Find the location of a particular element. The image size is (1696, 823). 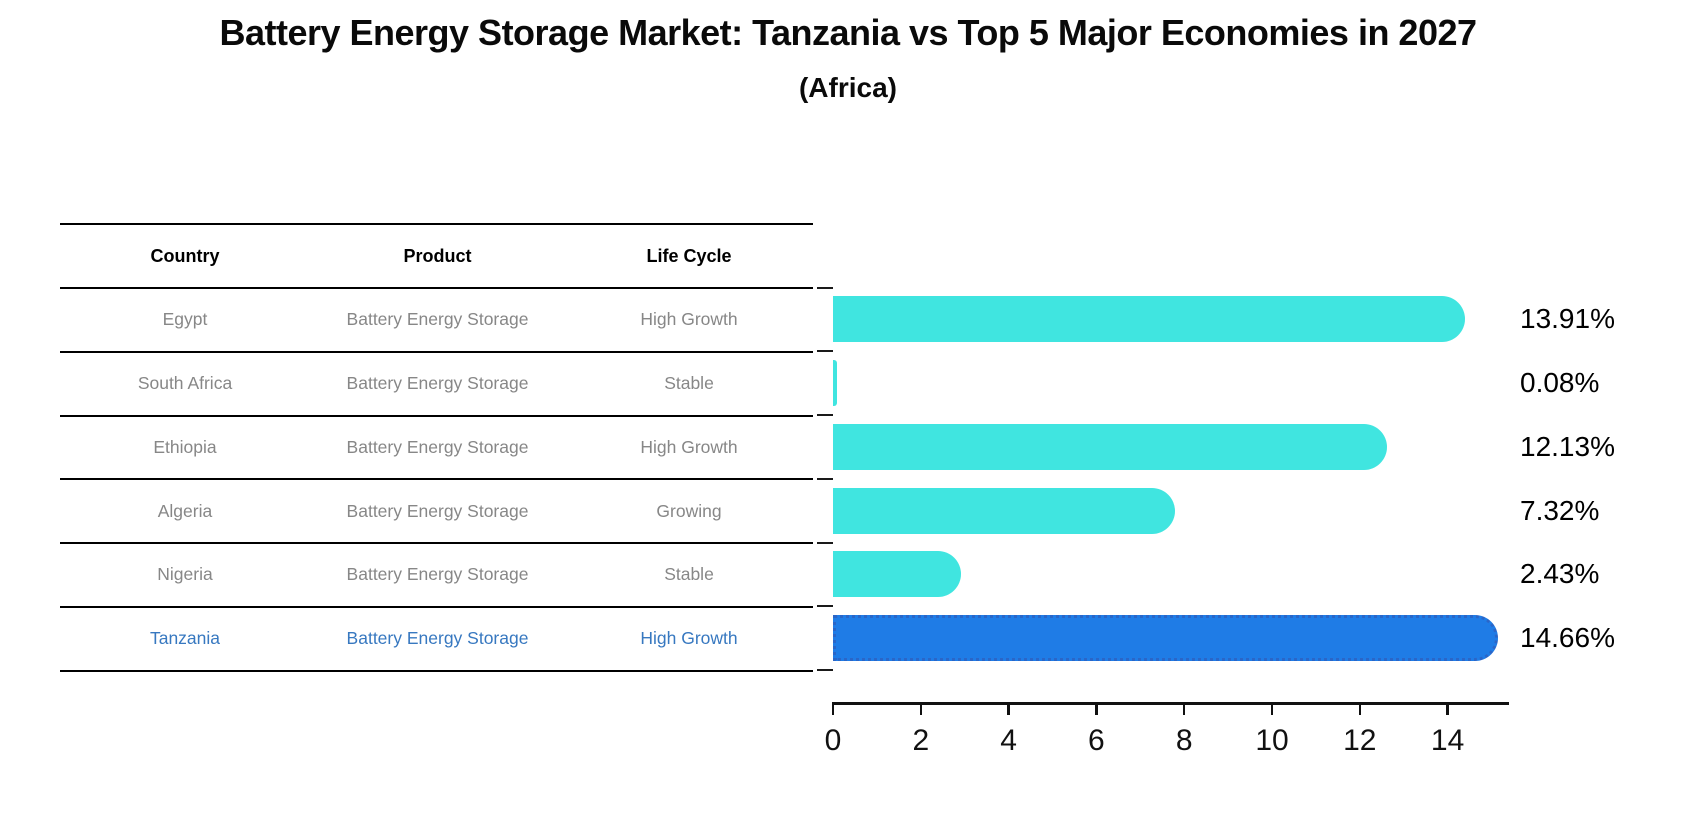

country-cell: Ethiopia is located at coordinates (185, 446).